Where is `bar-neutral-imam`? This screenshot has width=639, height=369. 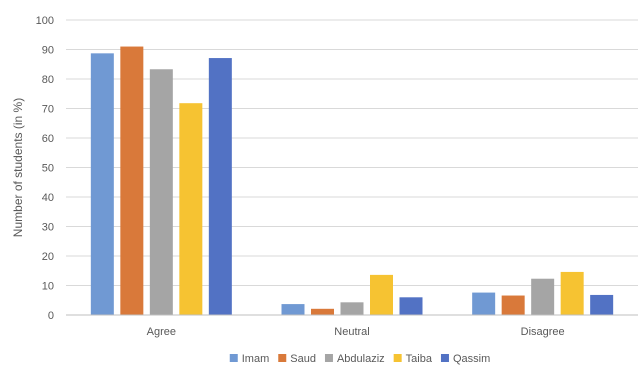
bar-neutral-imam is located at coordinates (293, 309).